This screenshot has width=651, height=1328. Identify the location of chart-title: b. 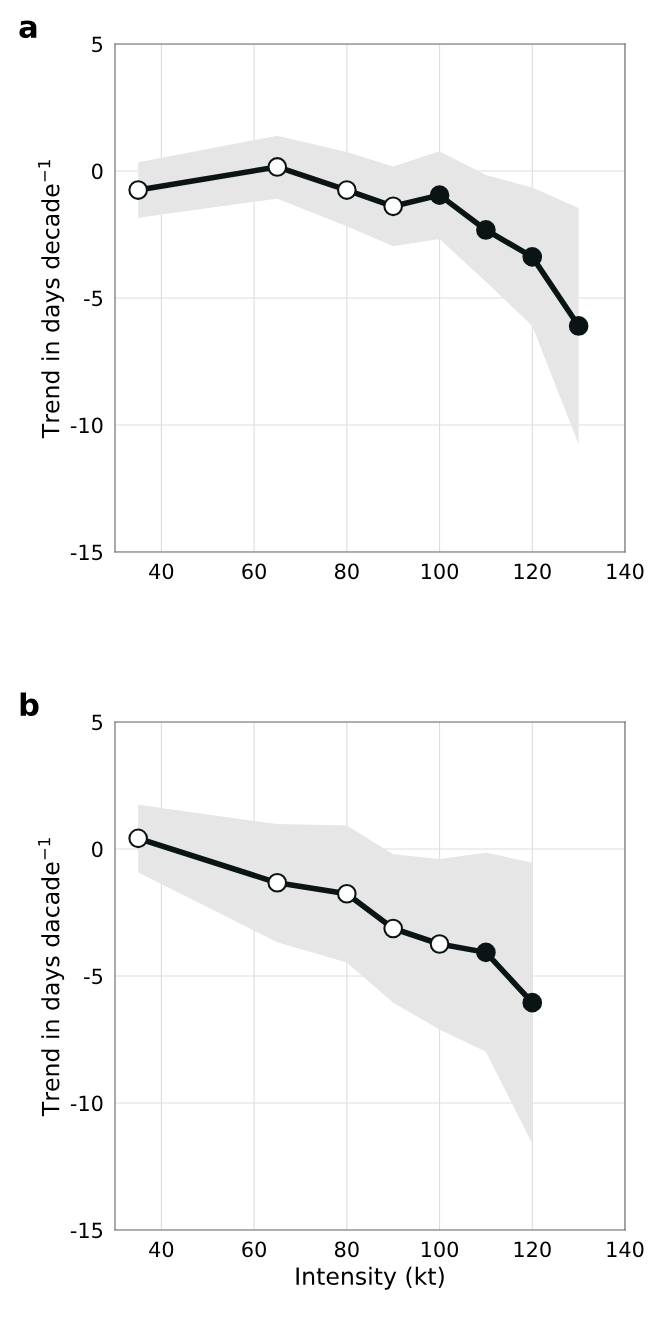
(29, 704).